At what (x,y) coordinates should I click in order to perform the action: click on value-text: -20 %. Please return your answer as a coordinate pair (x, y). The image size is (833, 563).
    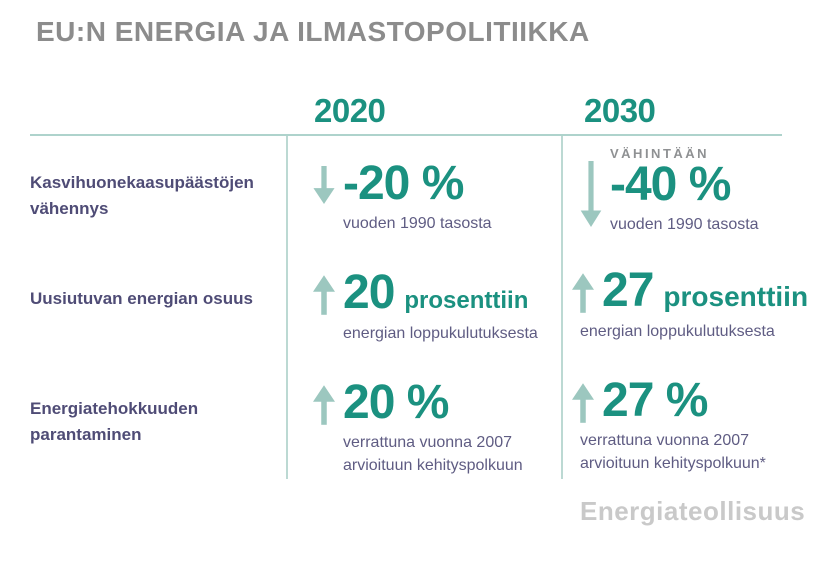
    Looking at the image, I should click on (403, 183).